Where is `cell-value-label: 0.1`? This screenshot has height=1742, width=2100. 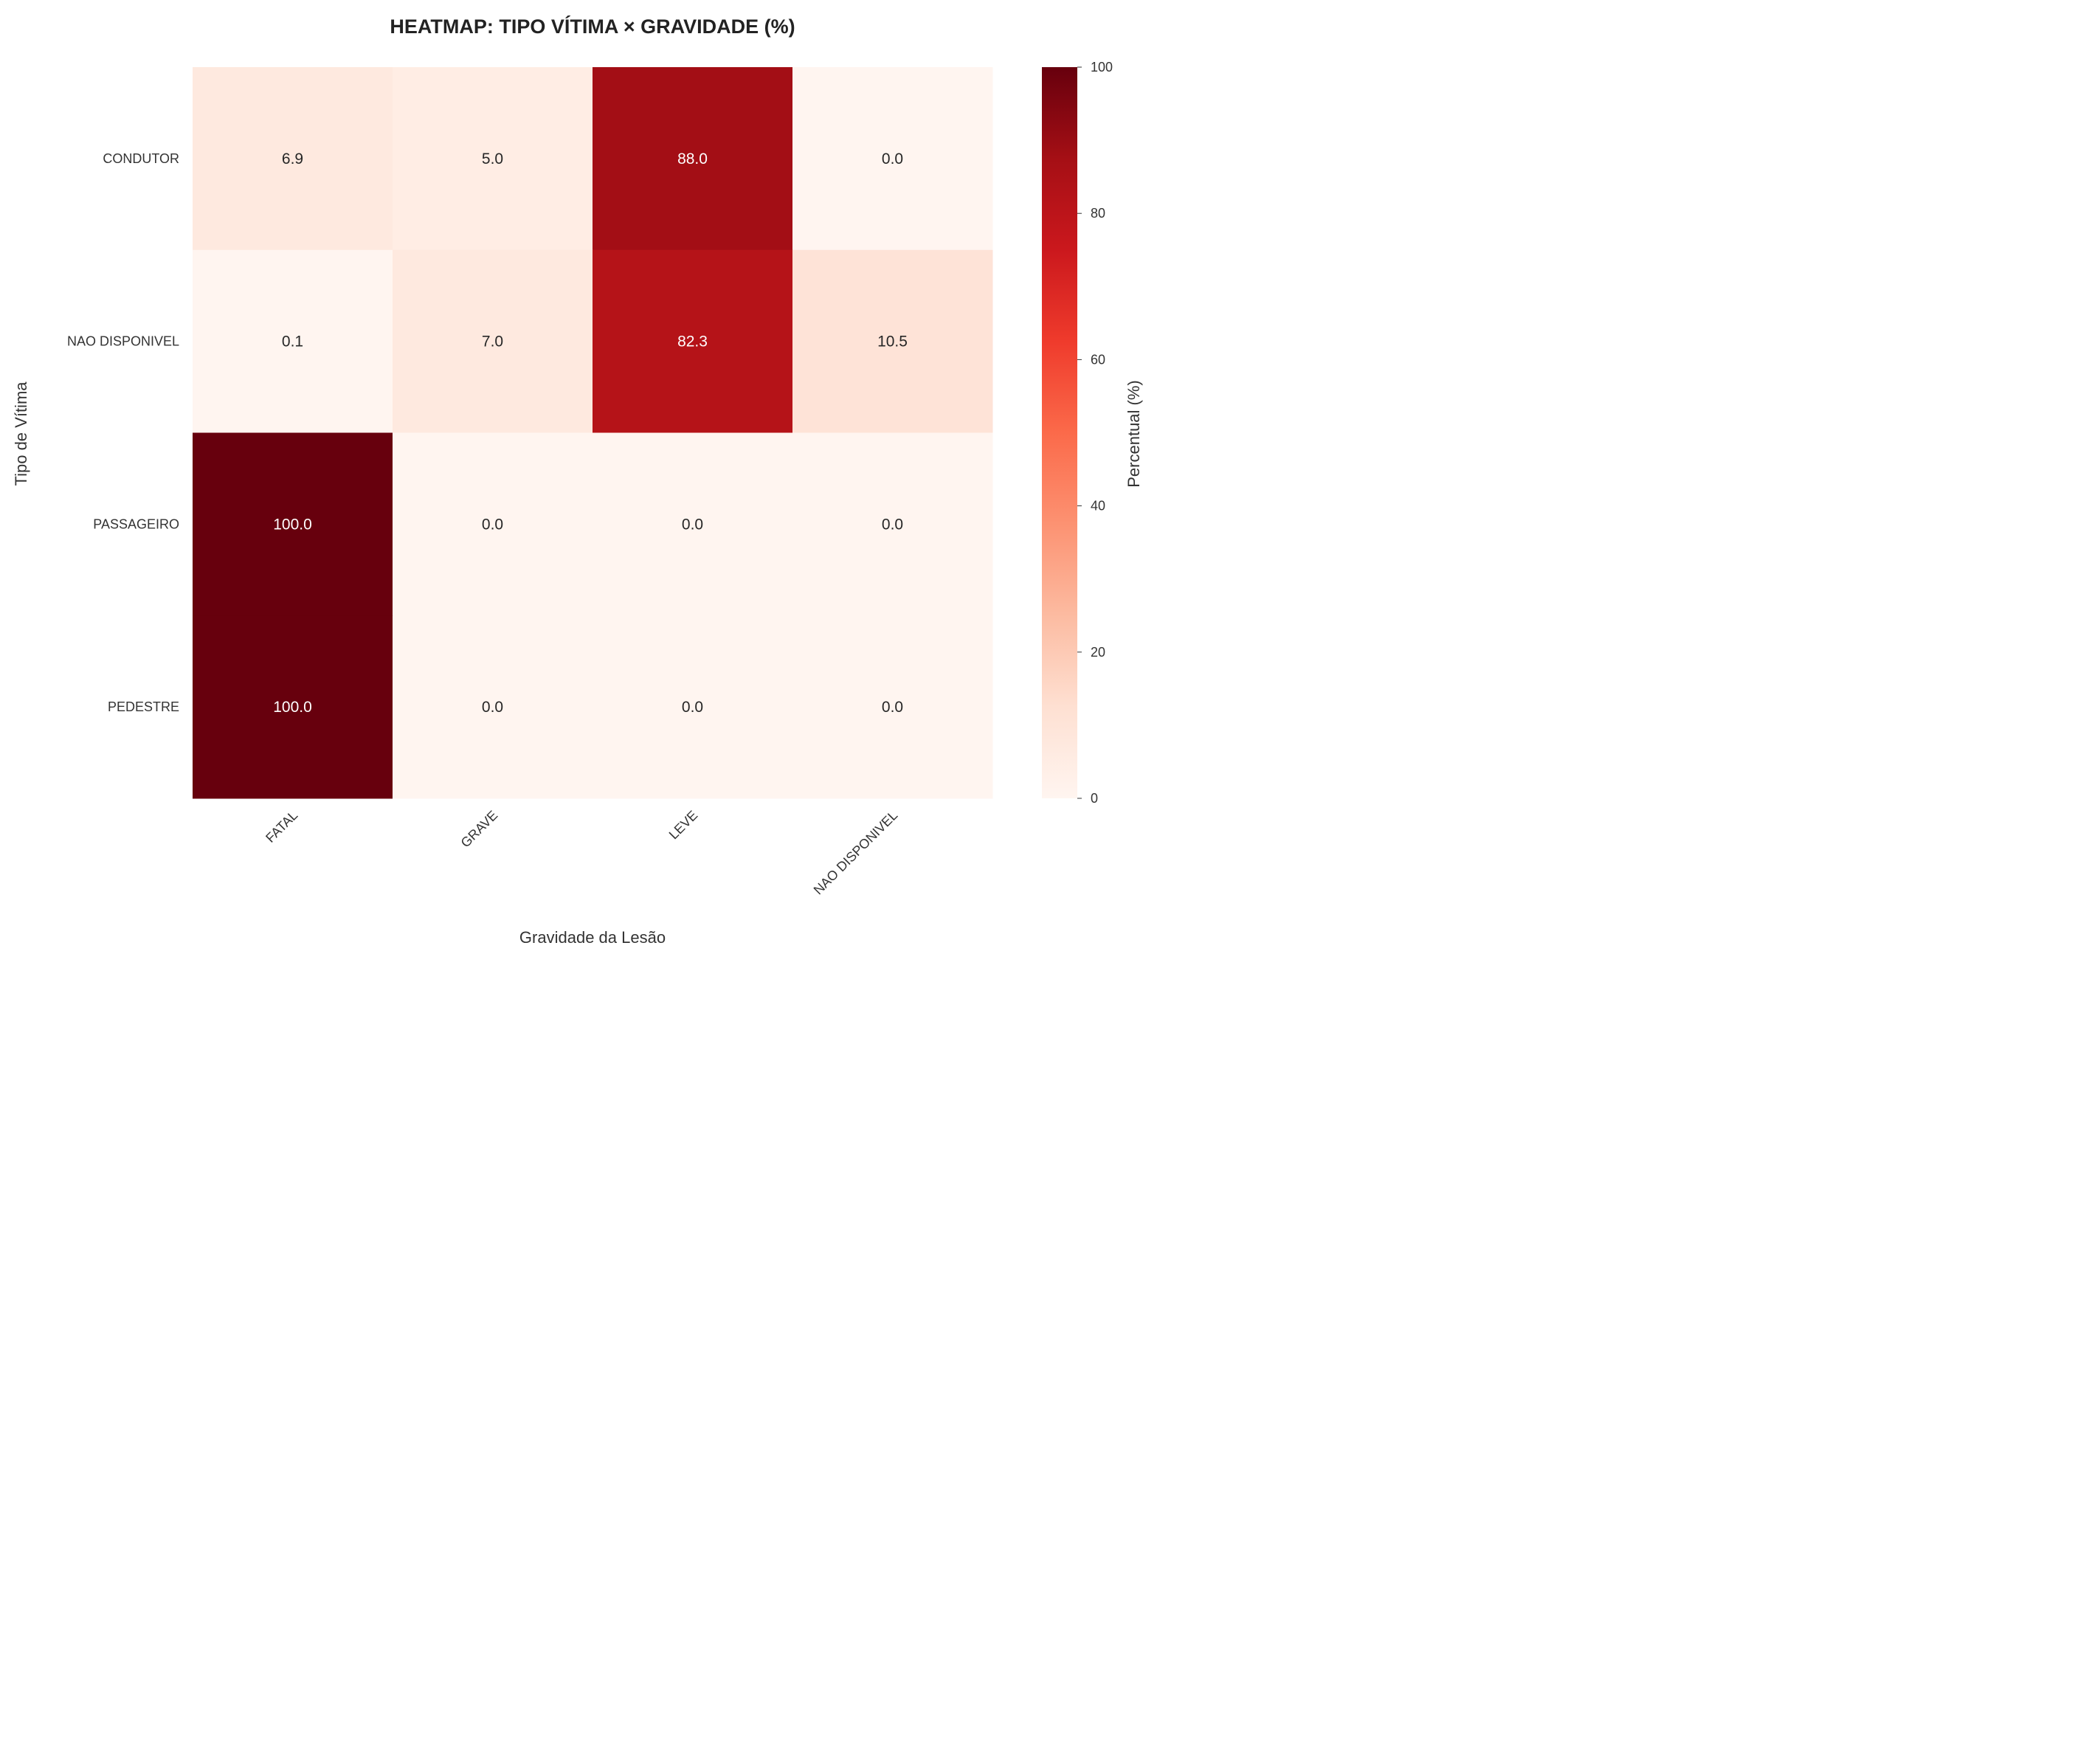
cell-value-label: 0.1 is located at coordinates (292, 341).